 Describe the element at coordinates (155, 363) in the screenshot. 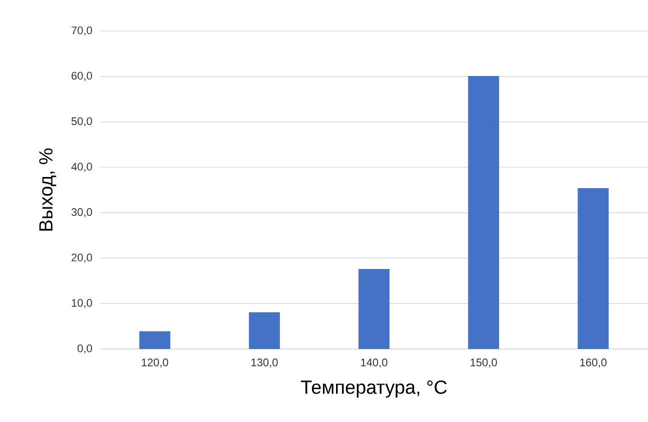

I see `x-tick-label: 120,0` at that location.